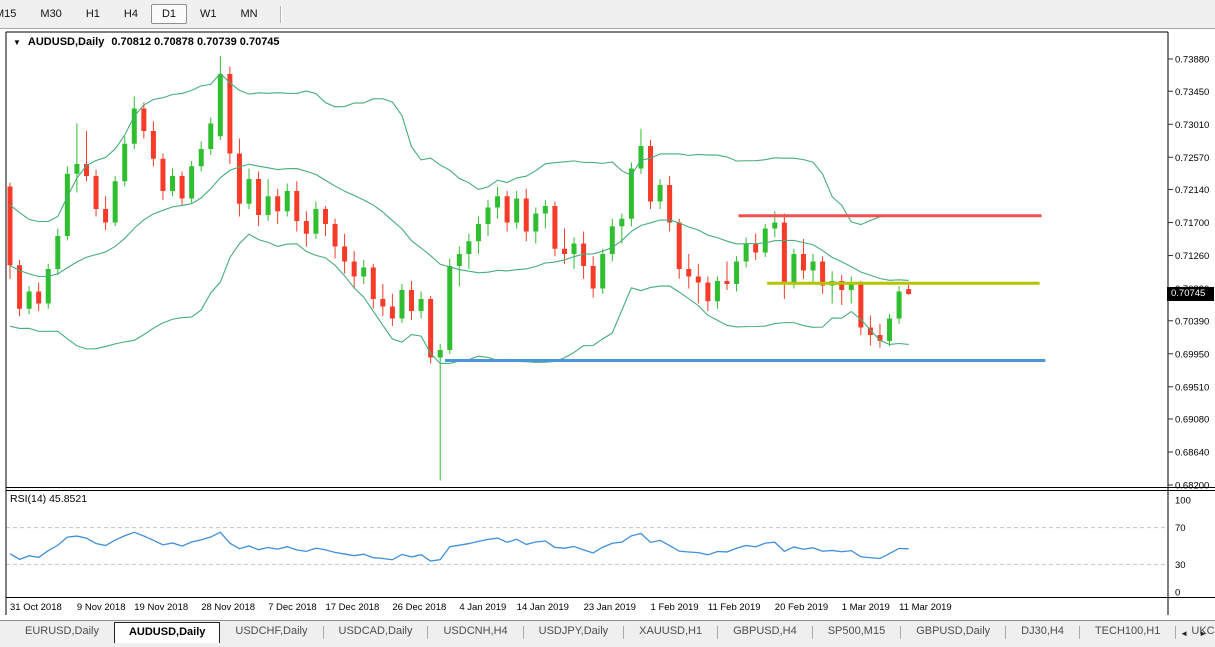 This screenshot has width=1215, height=647. Describe the element at coordinates (92, 14) in the screenshot. I see `timeframe-button-h1: H1` at that location.